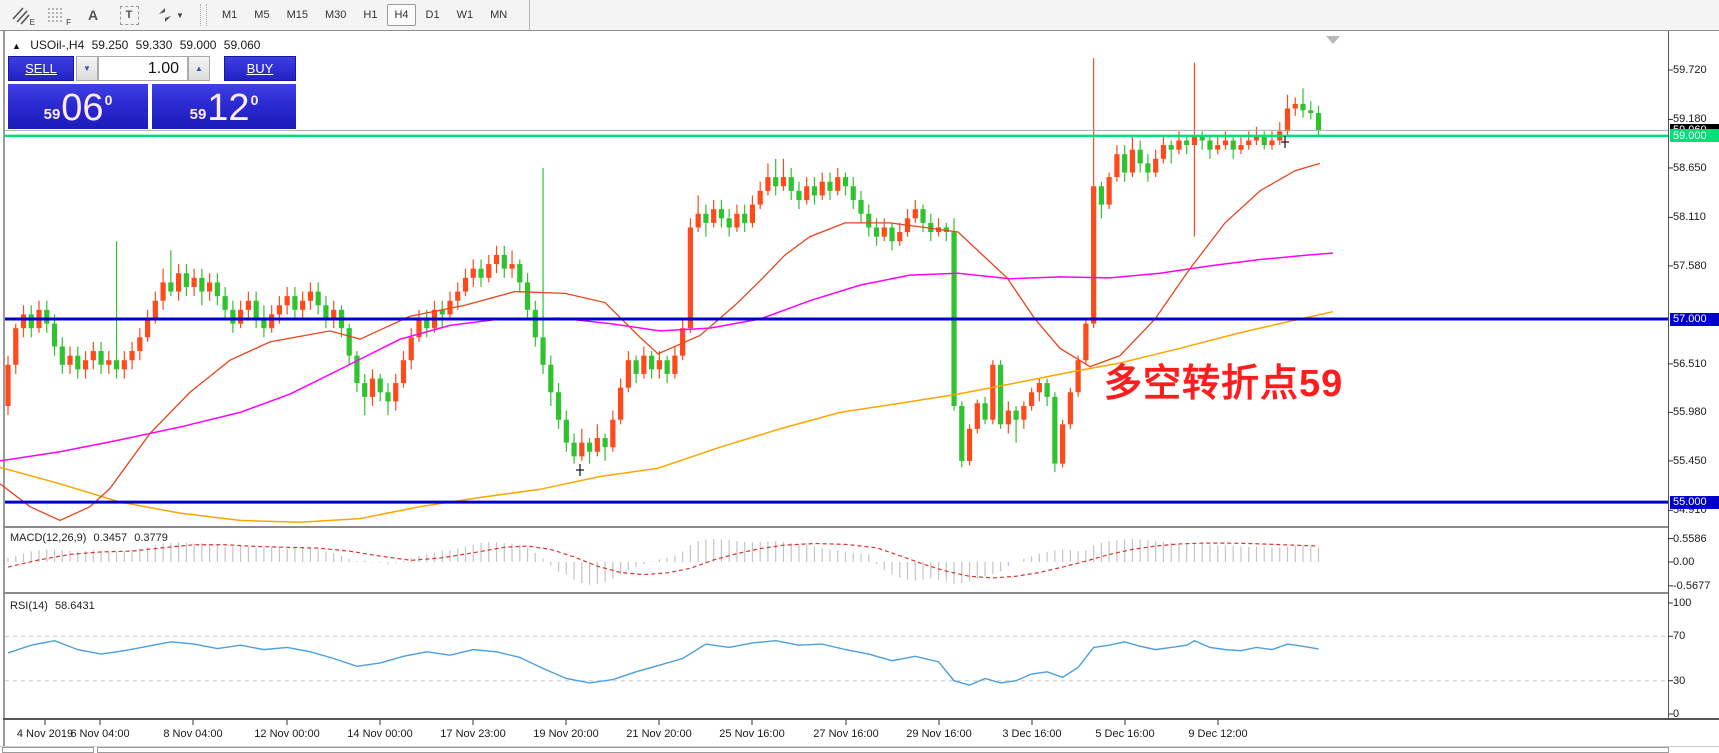  What do you see at coordinates (242, 45) in the screenshot?
I see `ohlc-close: 59.060` at bounding box center [242, 45].